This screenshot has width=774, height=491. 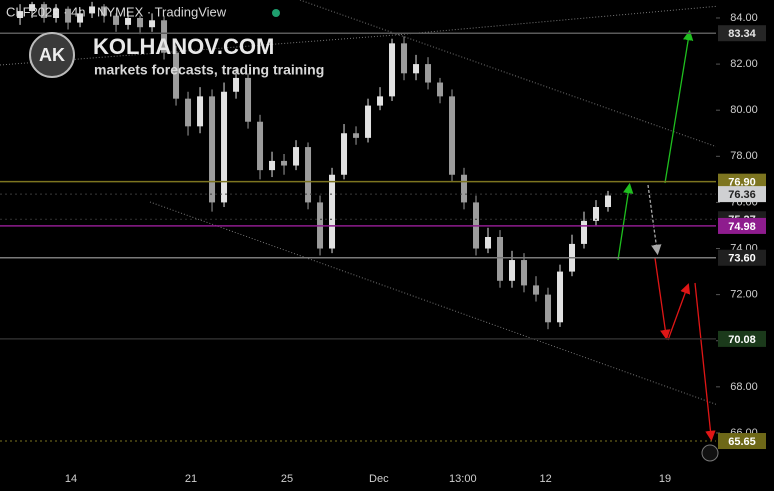 I want to click on level-label: 70.08, so click(x=742, y=340).